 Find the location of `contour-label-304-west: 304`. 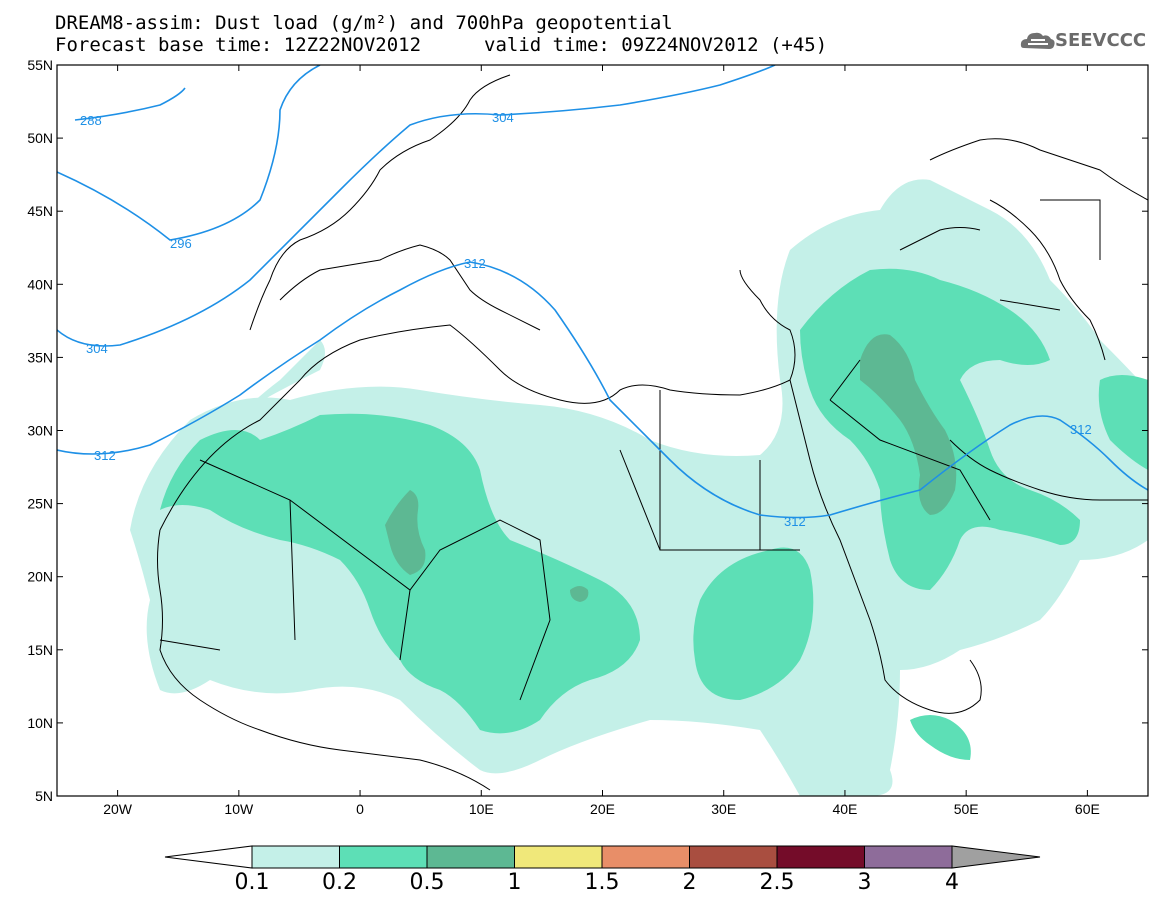

contour-label-304-west: 304 is located at coordinates (97, 348).